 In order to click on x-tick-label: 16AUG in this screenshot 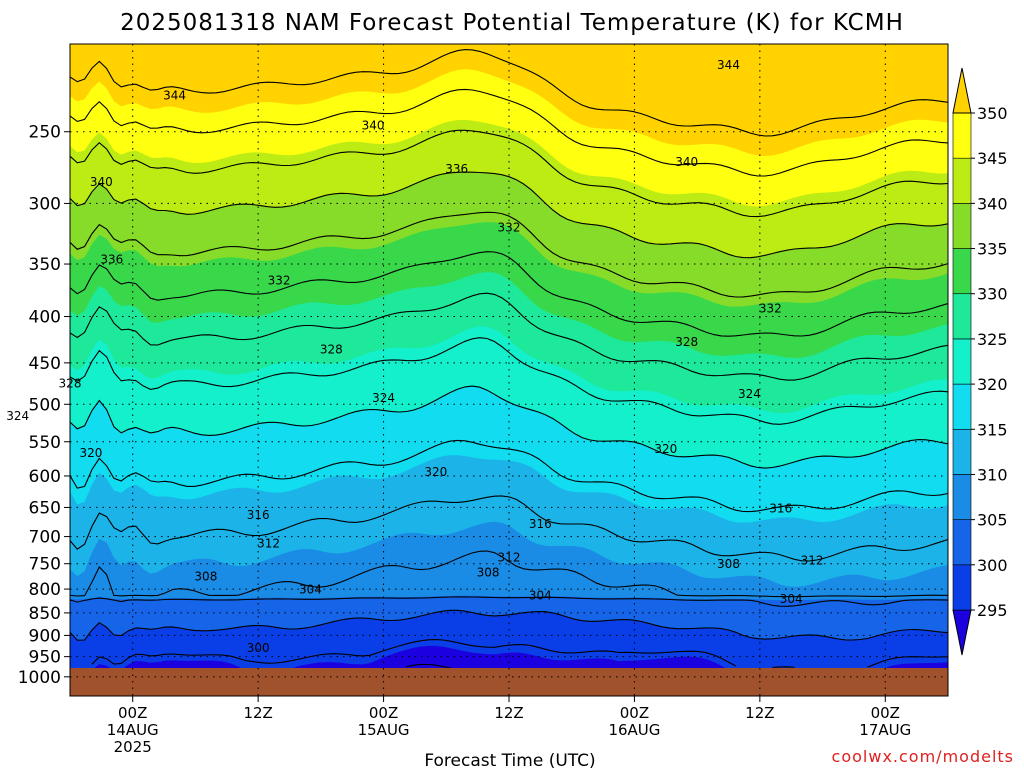, I will do `click(634, 730)`.